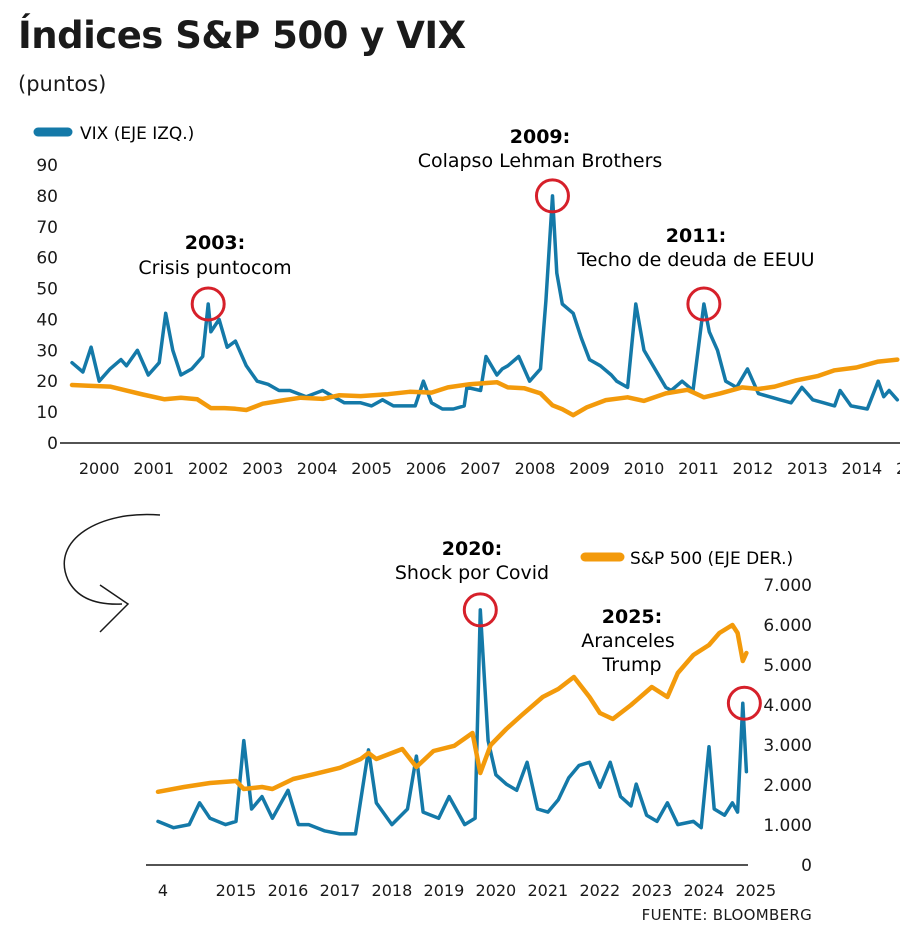  I want to click on x-tick-label: 2000, so click(99, 468).